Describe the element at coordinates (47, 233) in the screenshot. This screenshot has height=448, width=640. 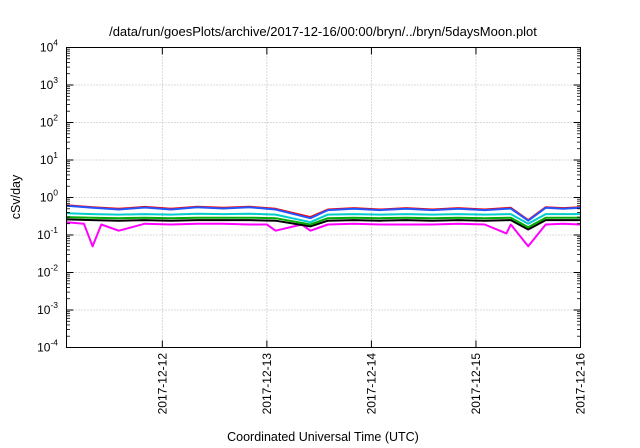
I see `y-tick-label: 10⁻¹` at that location.